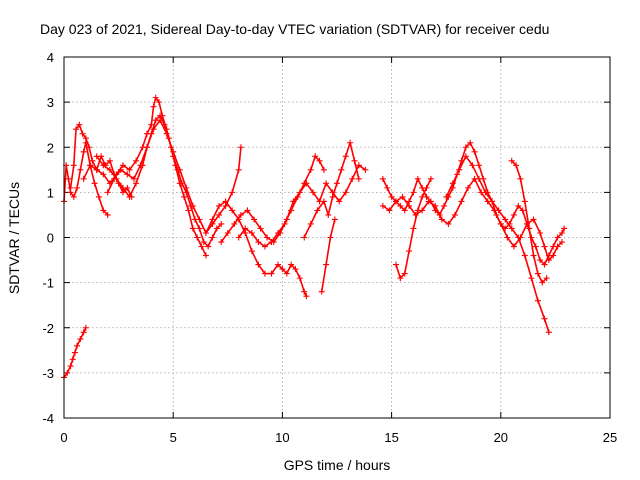  I want to click on data-series-tr2, so click(75, 352).